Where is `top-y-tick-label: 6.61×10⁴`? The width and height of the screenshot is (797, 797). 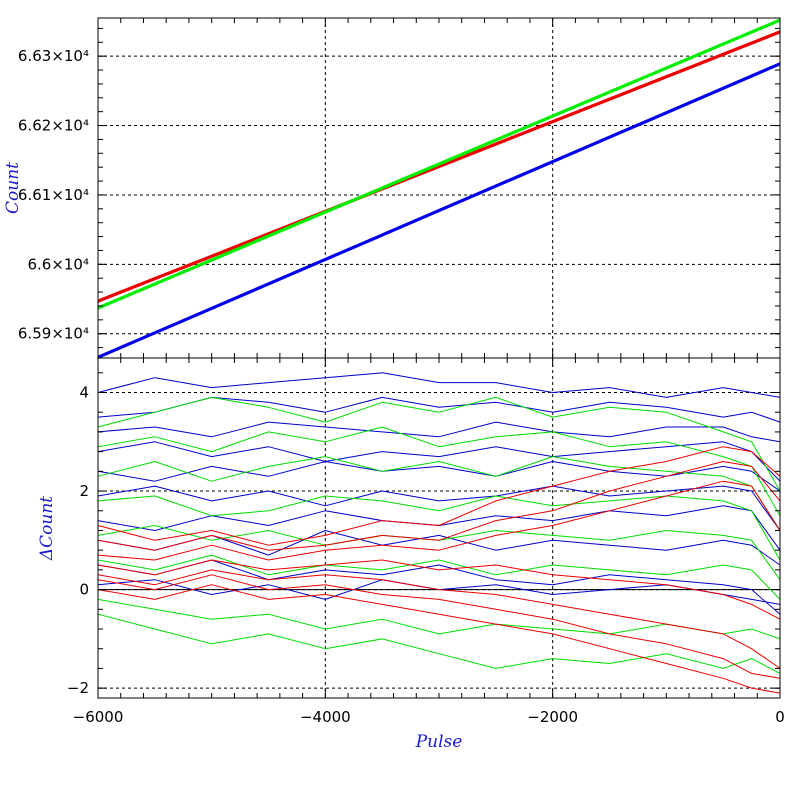
top-y-tick-label: 6.61×10⁴ is located at coordinates (53, 195).